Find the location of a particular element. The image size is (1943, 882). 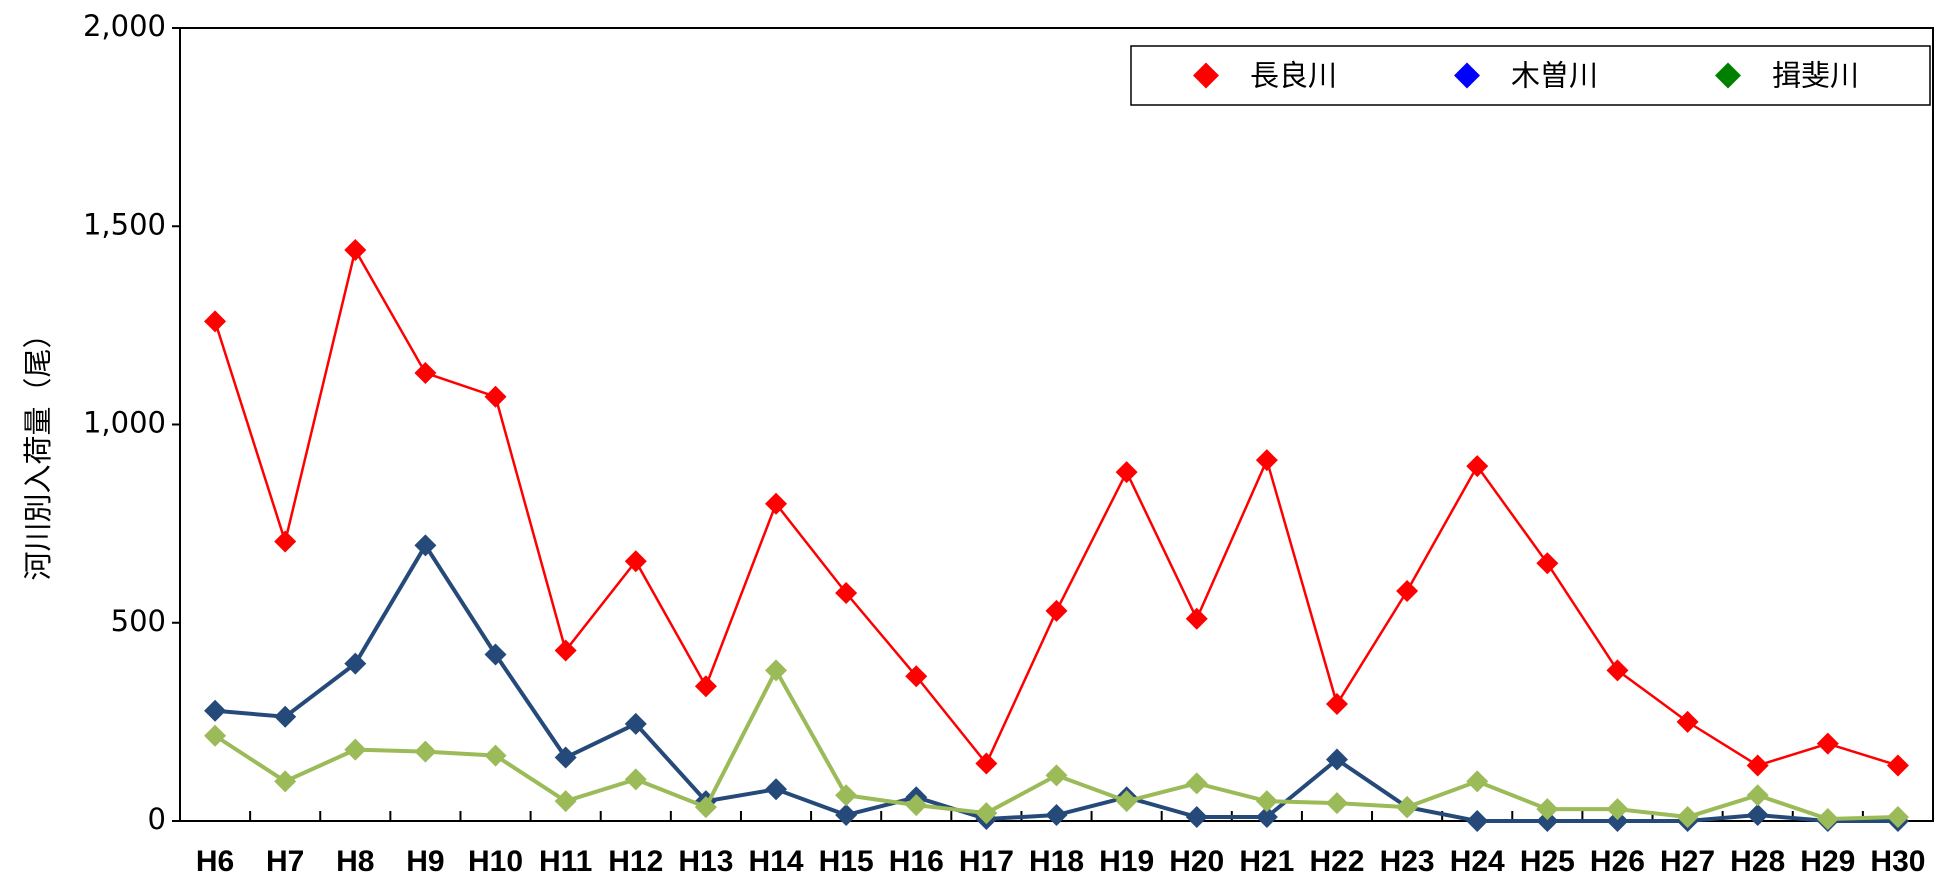

y-tick-label: 500 is located at coordinates (138, 621).